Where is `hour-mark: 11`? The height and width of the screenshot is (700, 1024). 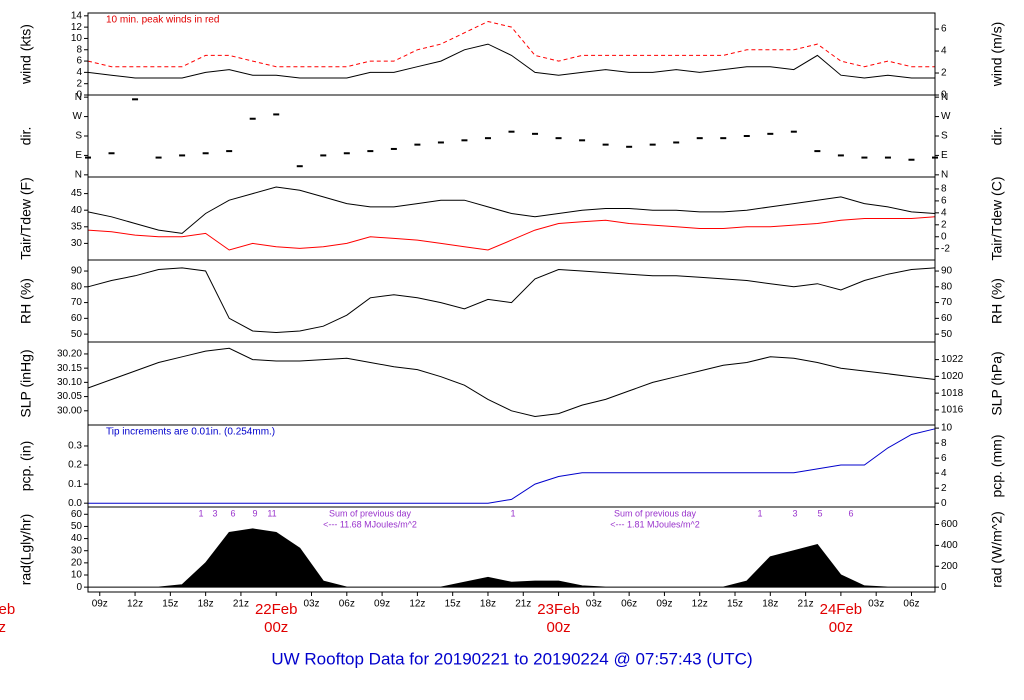 hour-mark: 11 is located at coordinates (271, 513).